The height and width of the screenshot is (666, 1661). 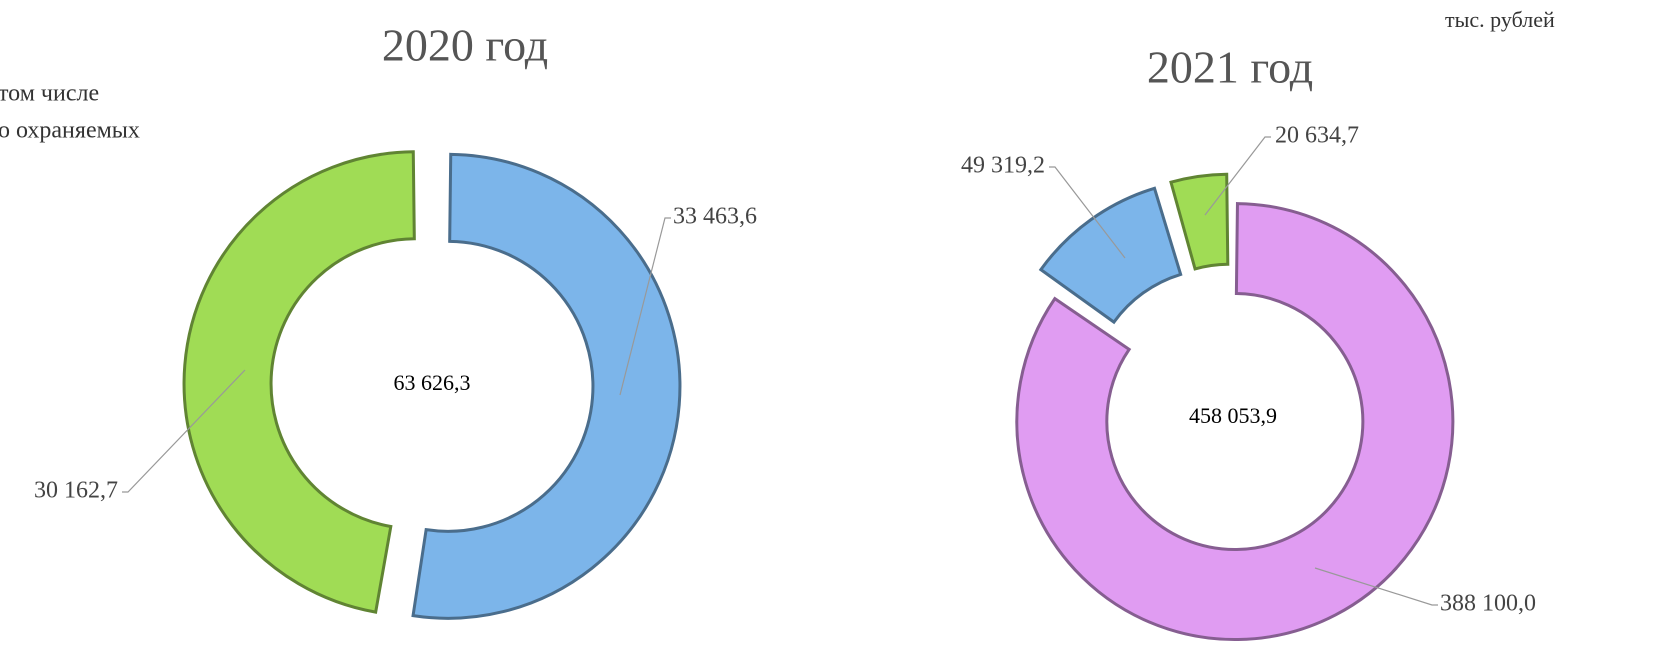 I want to click on unit-label: тыс. рублей, so click(x=1500, y=19).